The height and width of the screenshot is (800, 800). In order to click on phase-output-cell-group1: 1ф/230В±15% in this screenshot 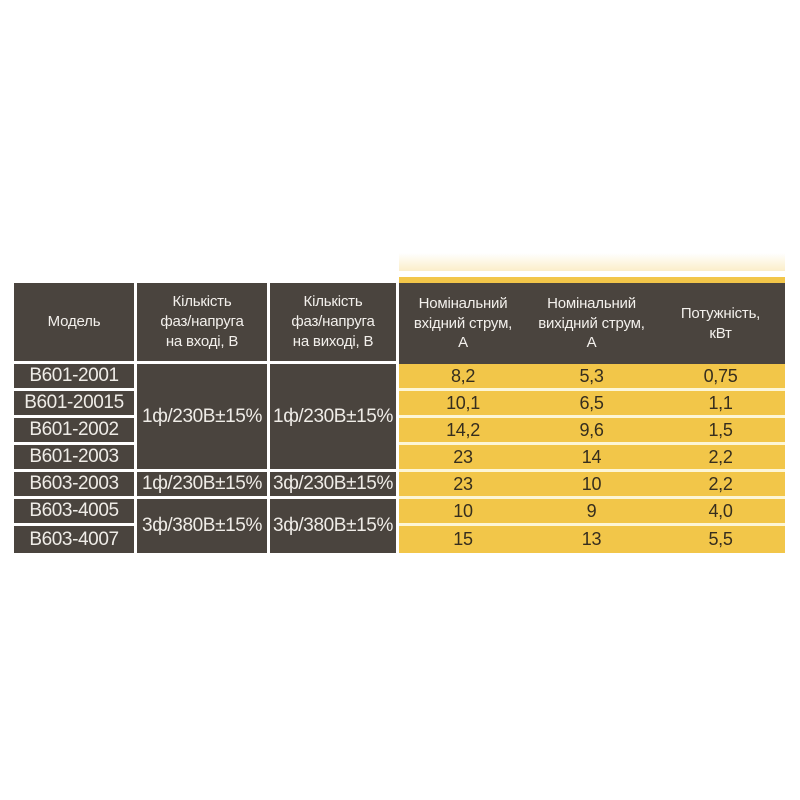, I will do `click(334, 418)`.